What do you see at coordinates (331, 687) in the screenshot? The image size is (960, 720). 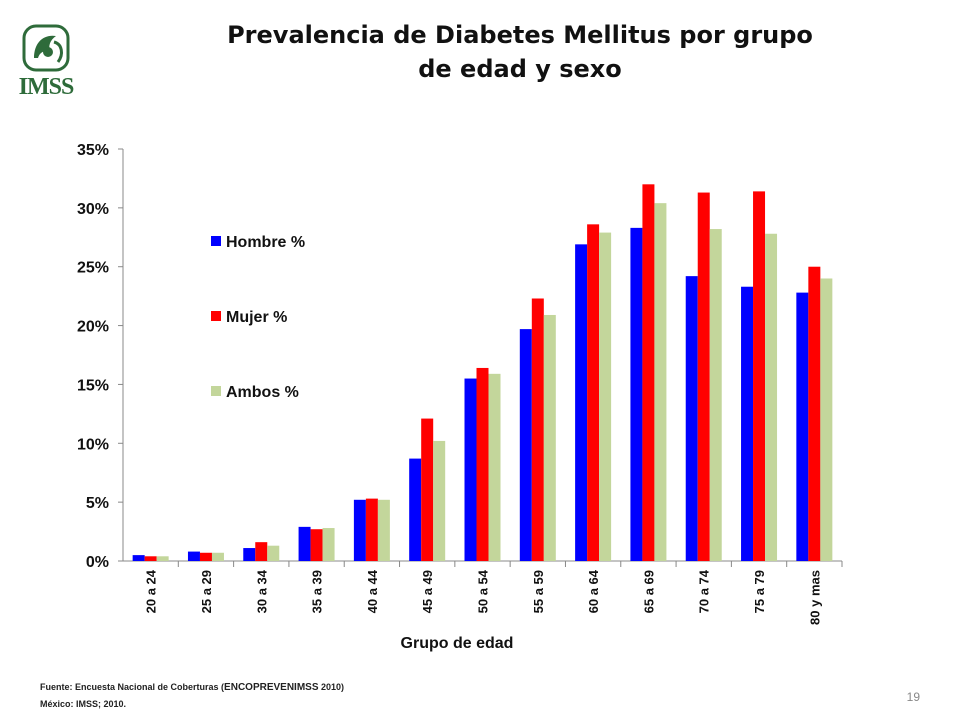 I see `source-suffix: 2010)` at bounding box center [331, 687].